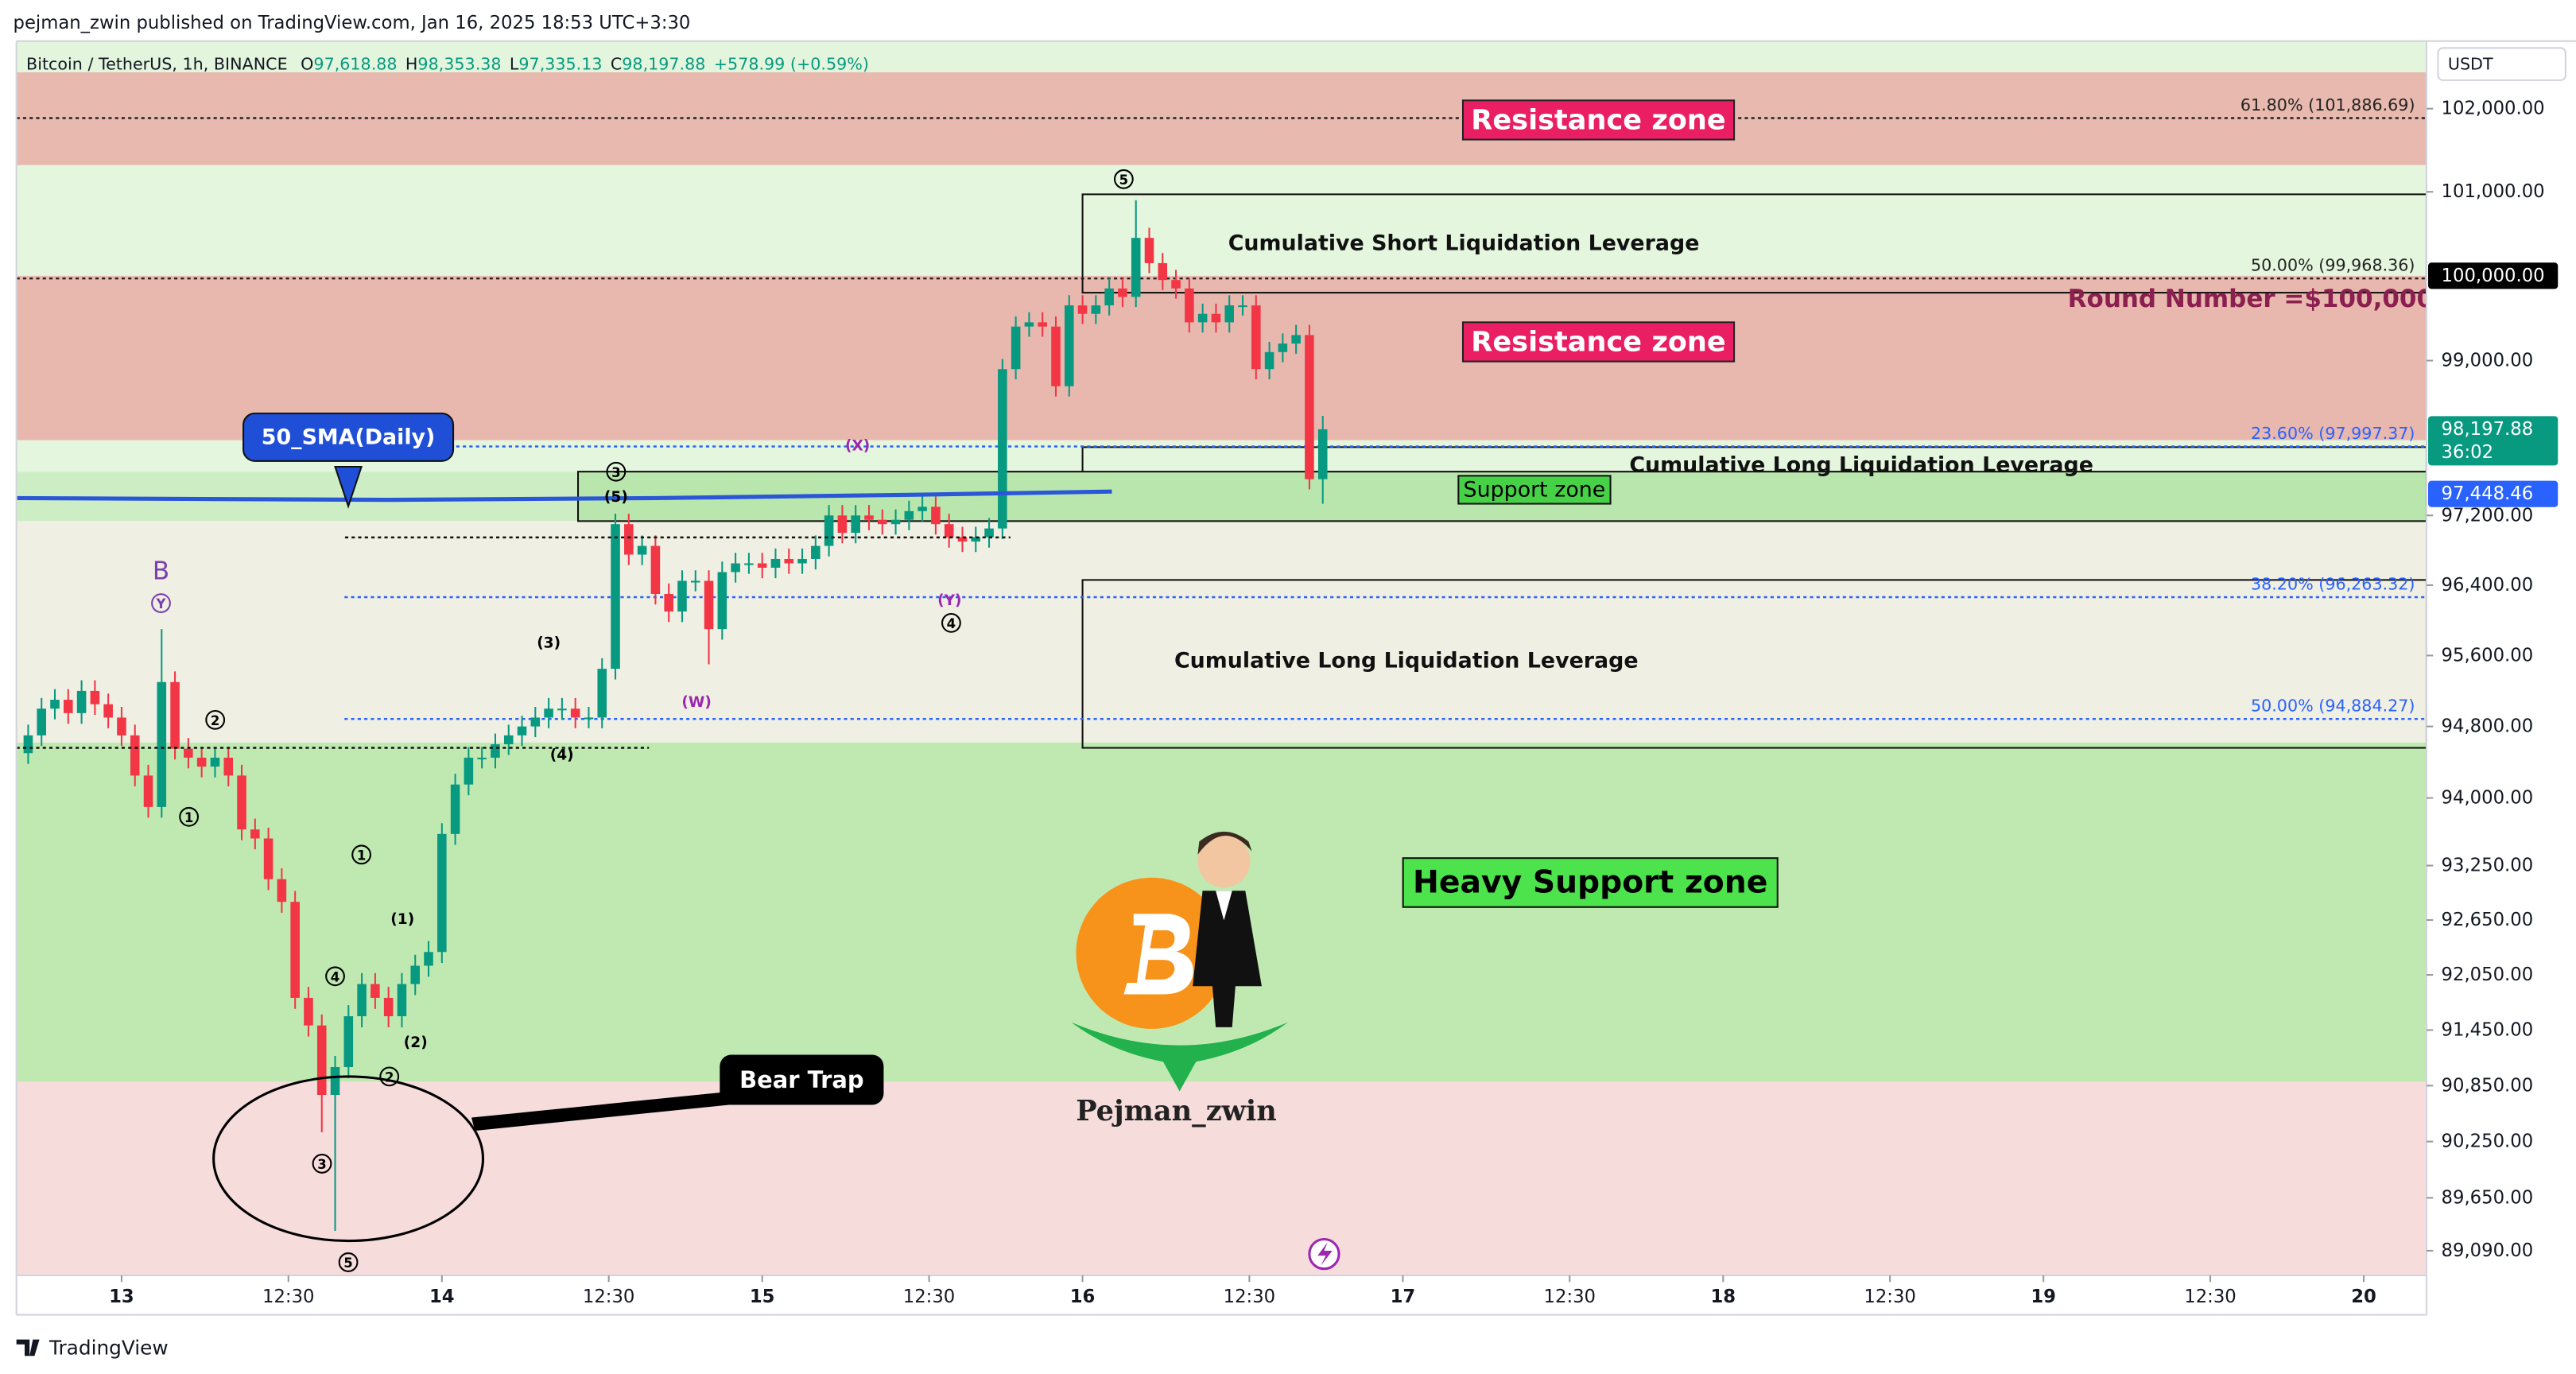 The width and height of the screenshot is (2576, 1374). Describe the element at coordinates (1179, 1057) in the screenshot. I see `stand` at that location.